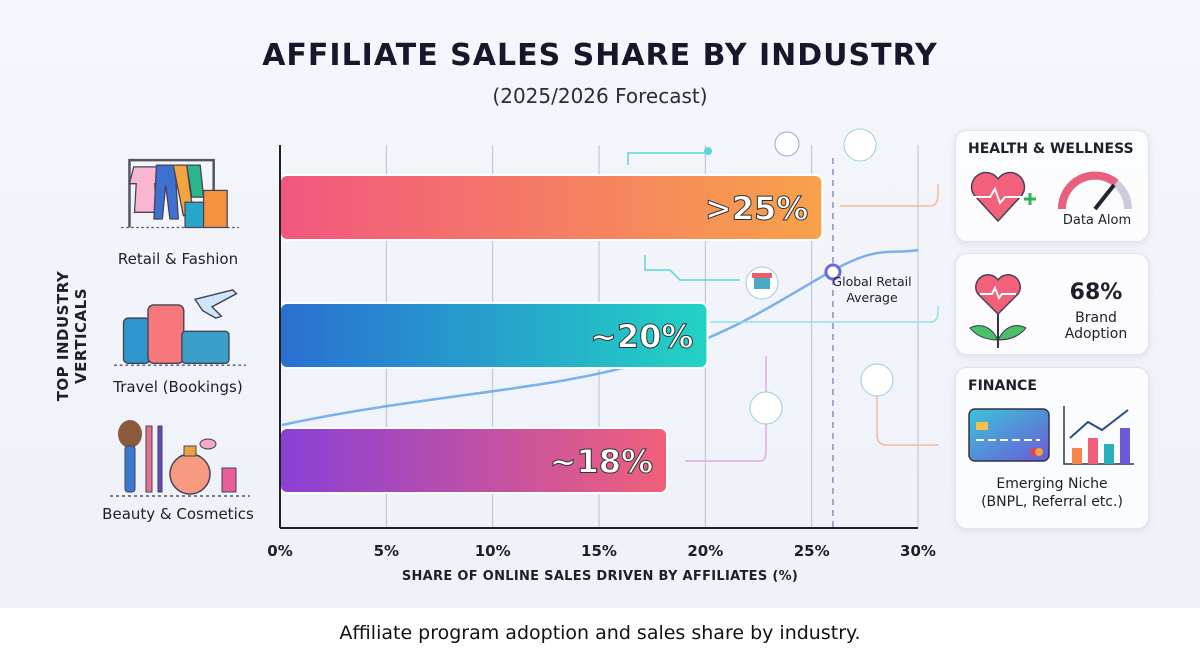  What do you see at coordinates (1052, 186) in the screenshot?
I see `health-wellness-card: HEALTH & WELLNESS Data Alom` at bounding box center [1052, 186].